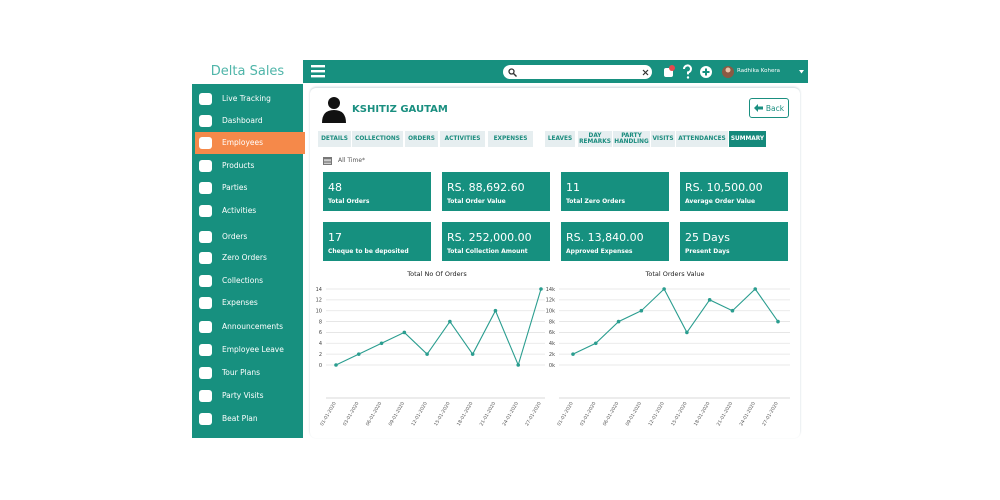 This screenshot has width=1000, height=500. Describe the element at coordinates (419, 414) in the screenshot. I see `x-tick-label: 12-01-2020` at that location.